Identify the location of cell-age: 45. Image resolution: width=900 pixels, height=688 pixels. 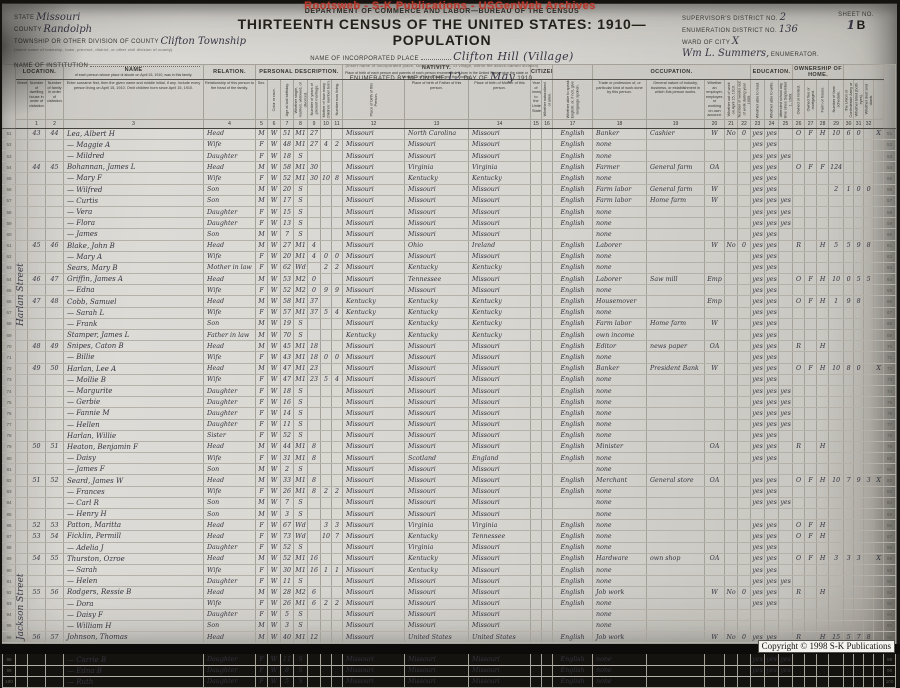
(287, 346).